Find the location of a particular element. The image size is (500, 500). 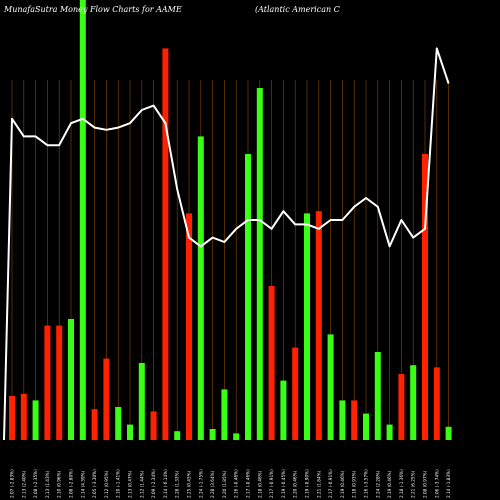

x-tick-label: 2.16 (-0.46%) is located at coordinates (236, 483).